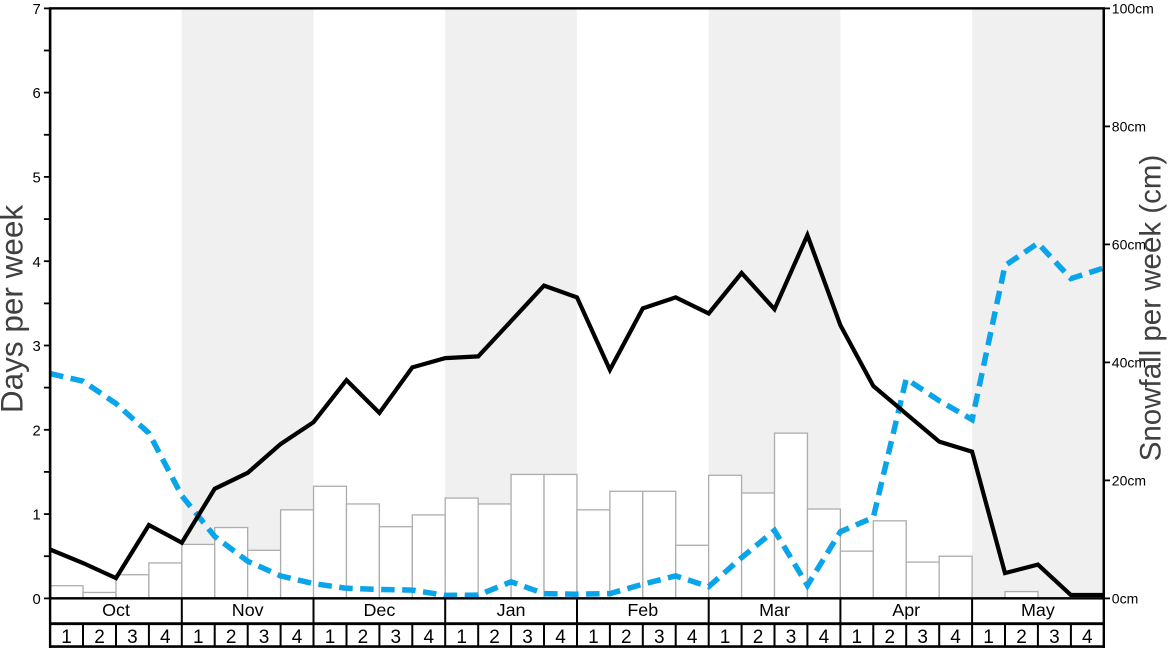  I want to click on svg-text: Mar, so click(774, 610).